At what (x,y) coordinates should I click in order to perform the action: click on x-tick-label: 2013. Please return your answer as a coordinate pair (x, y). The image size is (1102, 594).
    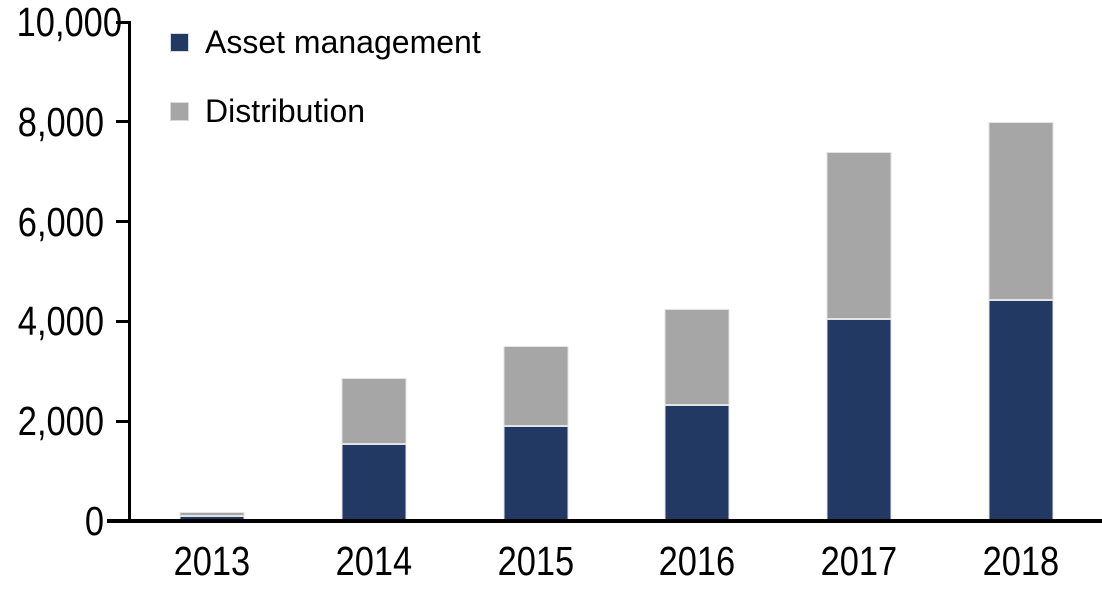
    Looking at the image, I should click on (212, 561).